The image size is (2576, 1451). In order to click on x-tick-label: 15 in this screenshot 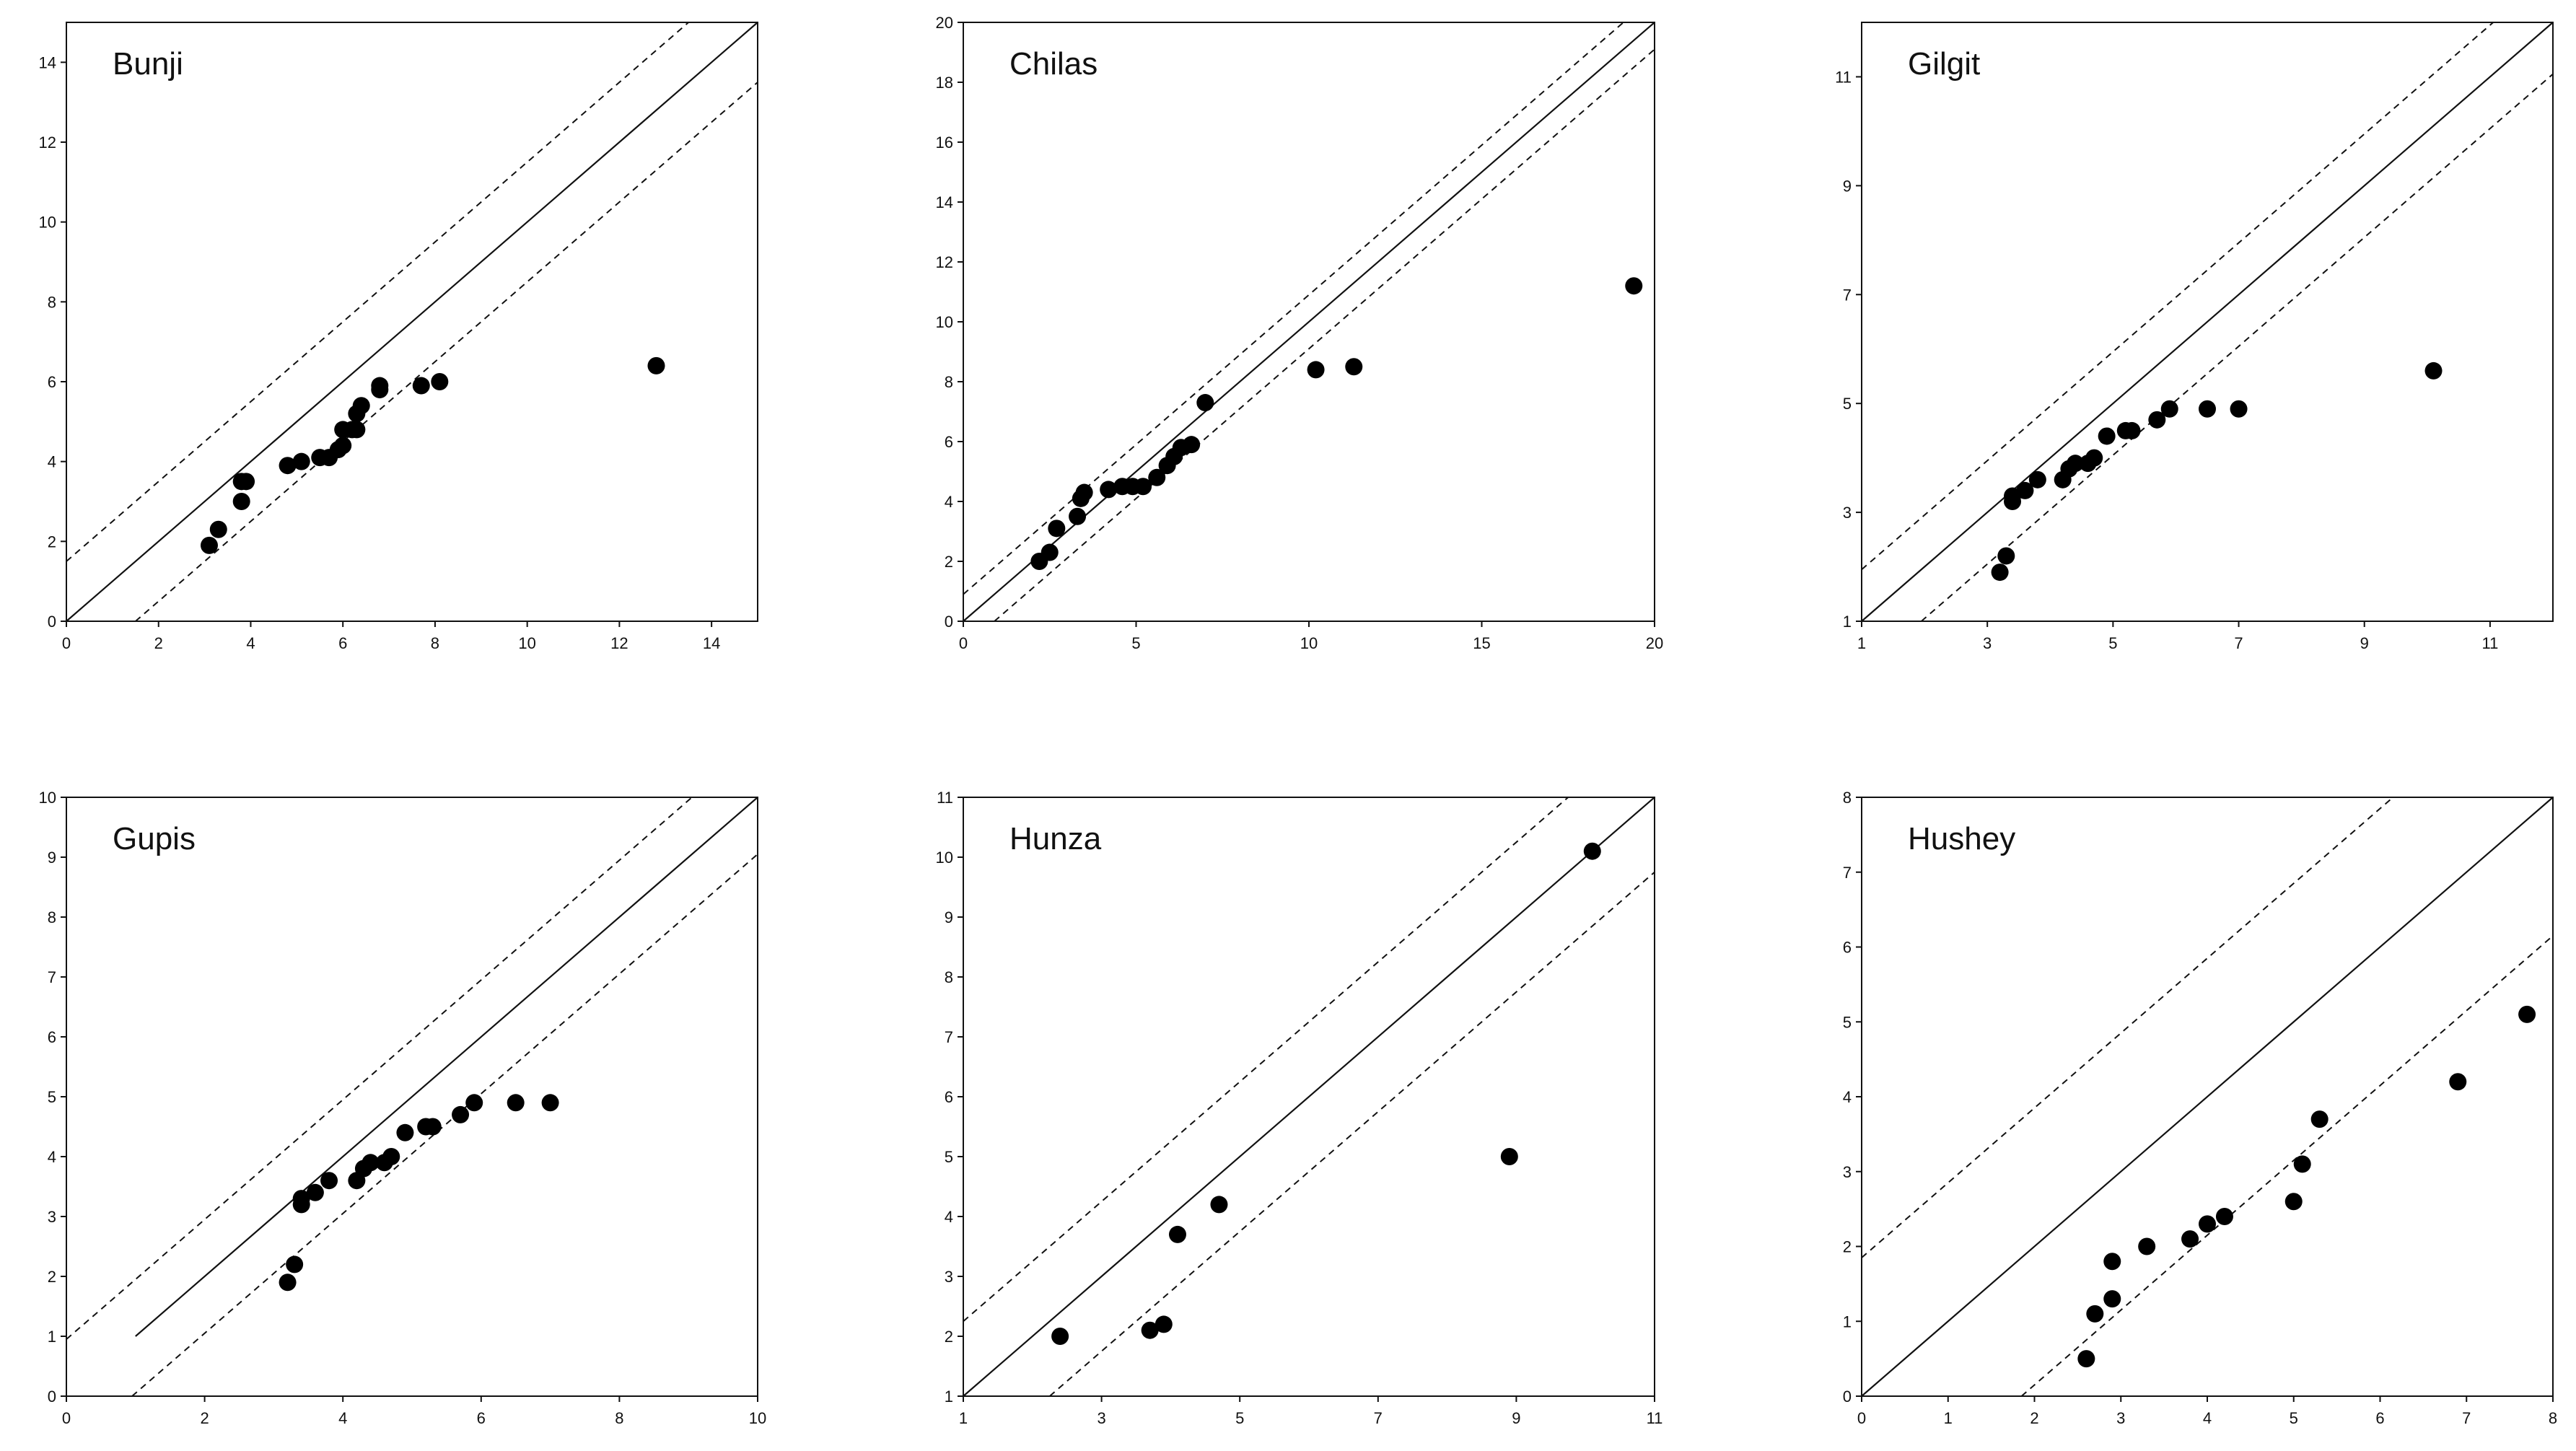, I will do `click(1482, 643)`.